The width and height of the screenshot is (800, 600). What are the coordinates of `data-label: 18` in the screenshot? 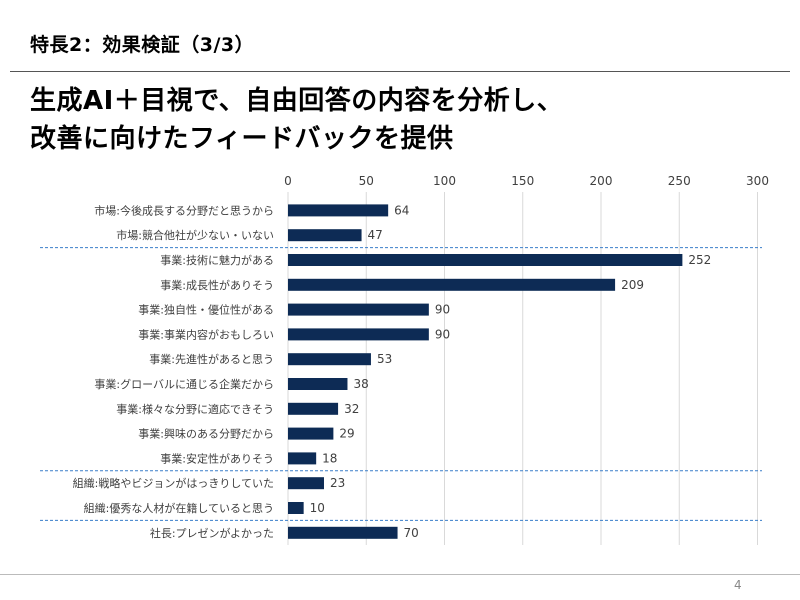 It's located at (329, 458).